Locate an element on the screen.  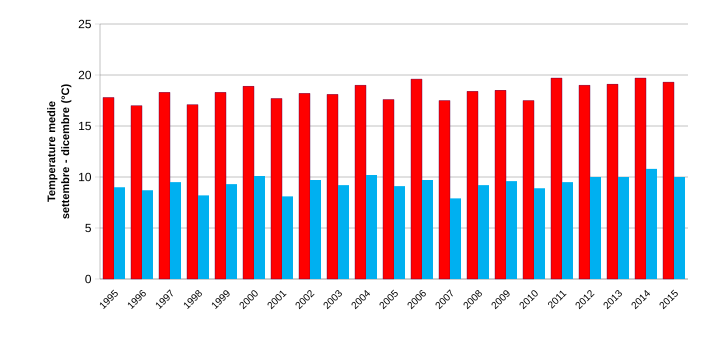
y-tick-label: 25 is located at coordinates (84, 24).